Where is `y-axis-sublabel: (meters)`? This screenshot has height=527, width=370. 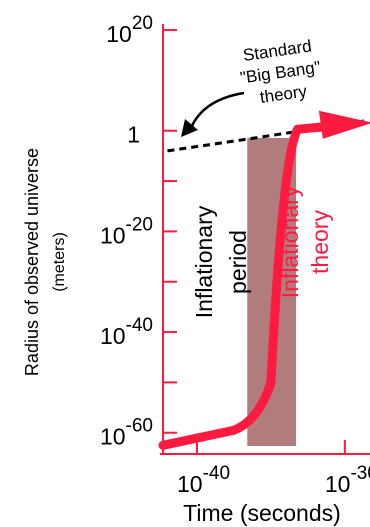 y-axis-sublabel: (meters) is located at coordinates (59, 262).